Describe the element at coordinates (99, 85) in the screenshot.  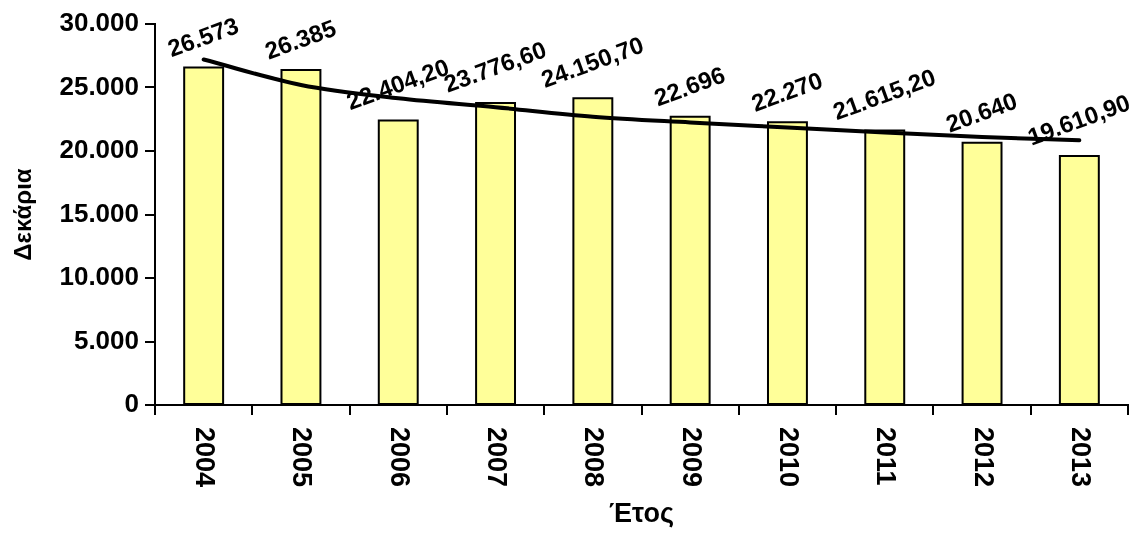
I see `y-tick-label: 25.000` at that location.